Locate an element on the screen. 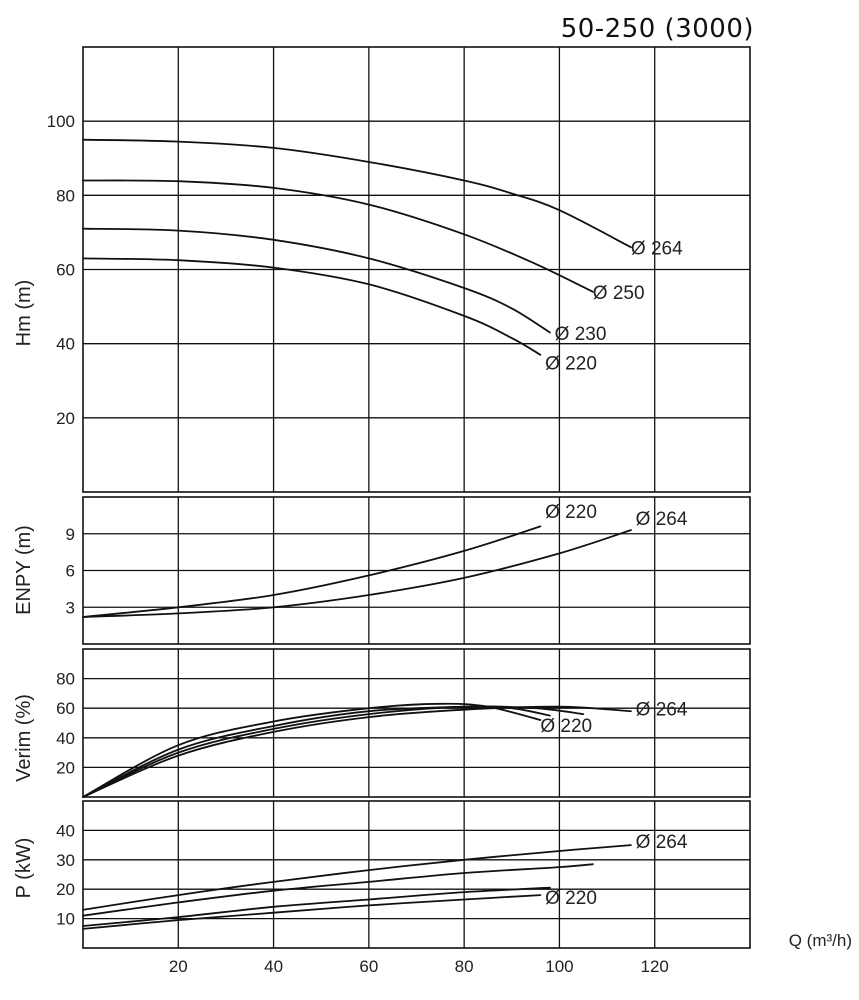  y-tick-label: 6 is located at coordinates (70, 571).